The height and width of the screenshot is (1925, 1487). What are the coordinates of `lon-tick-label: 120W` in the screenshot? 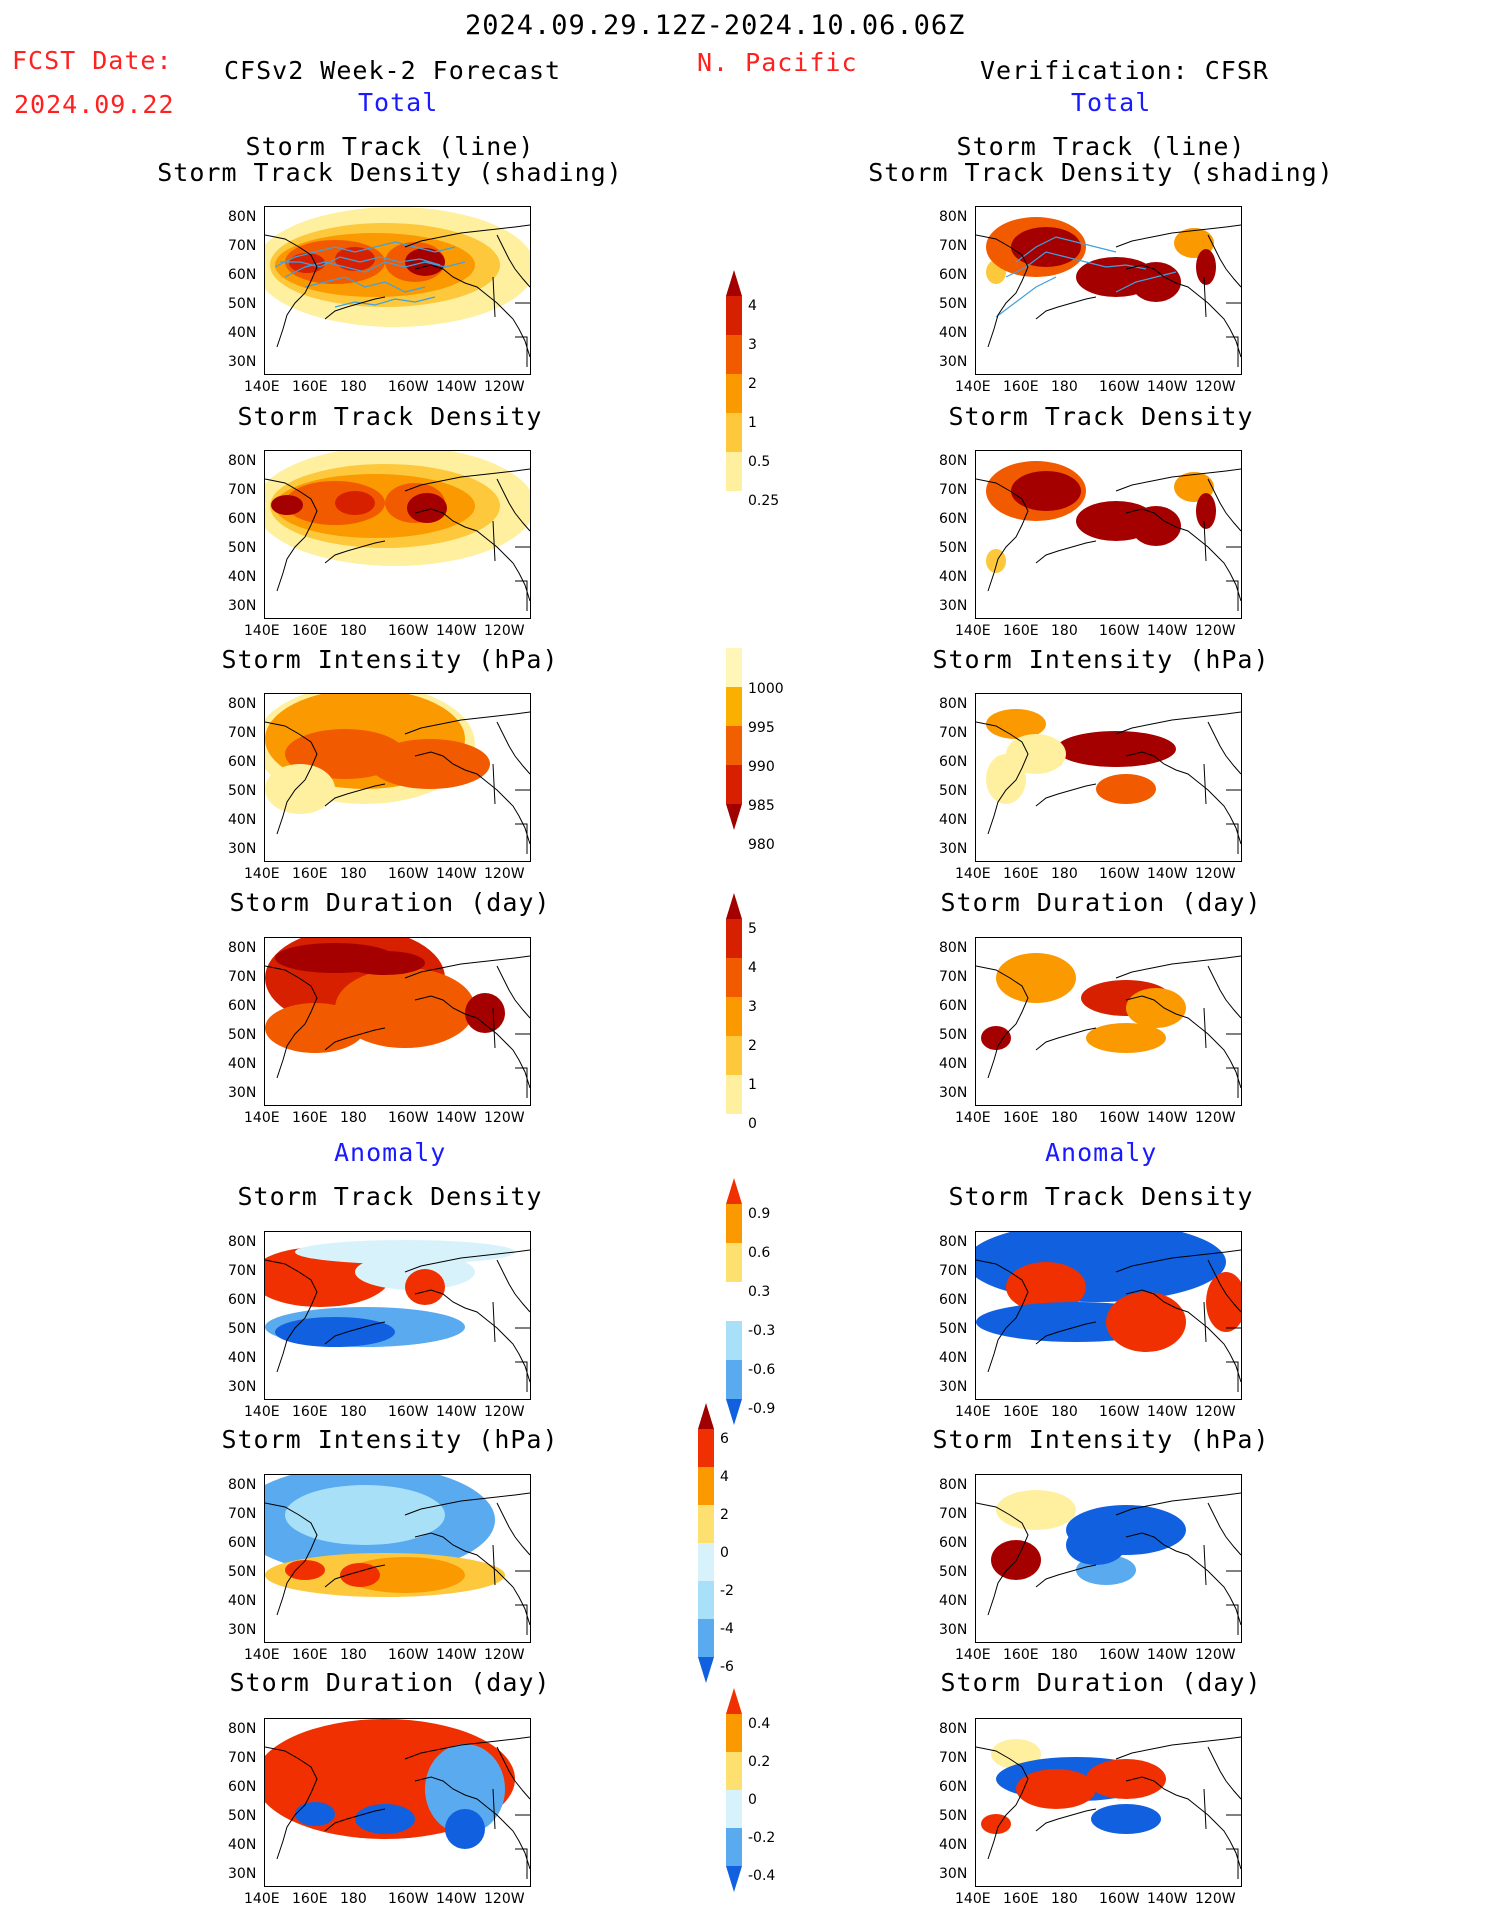 It's located at (1215, 631).